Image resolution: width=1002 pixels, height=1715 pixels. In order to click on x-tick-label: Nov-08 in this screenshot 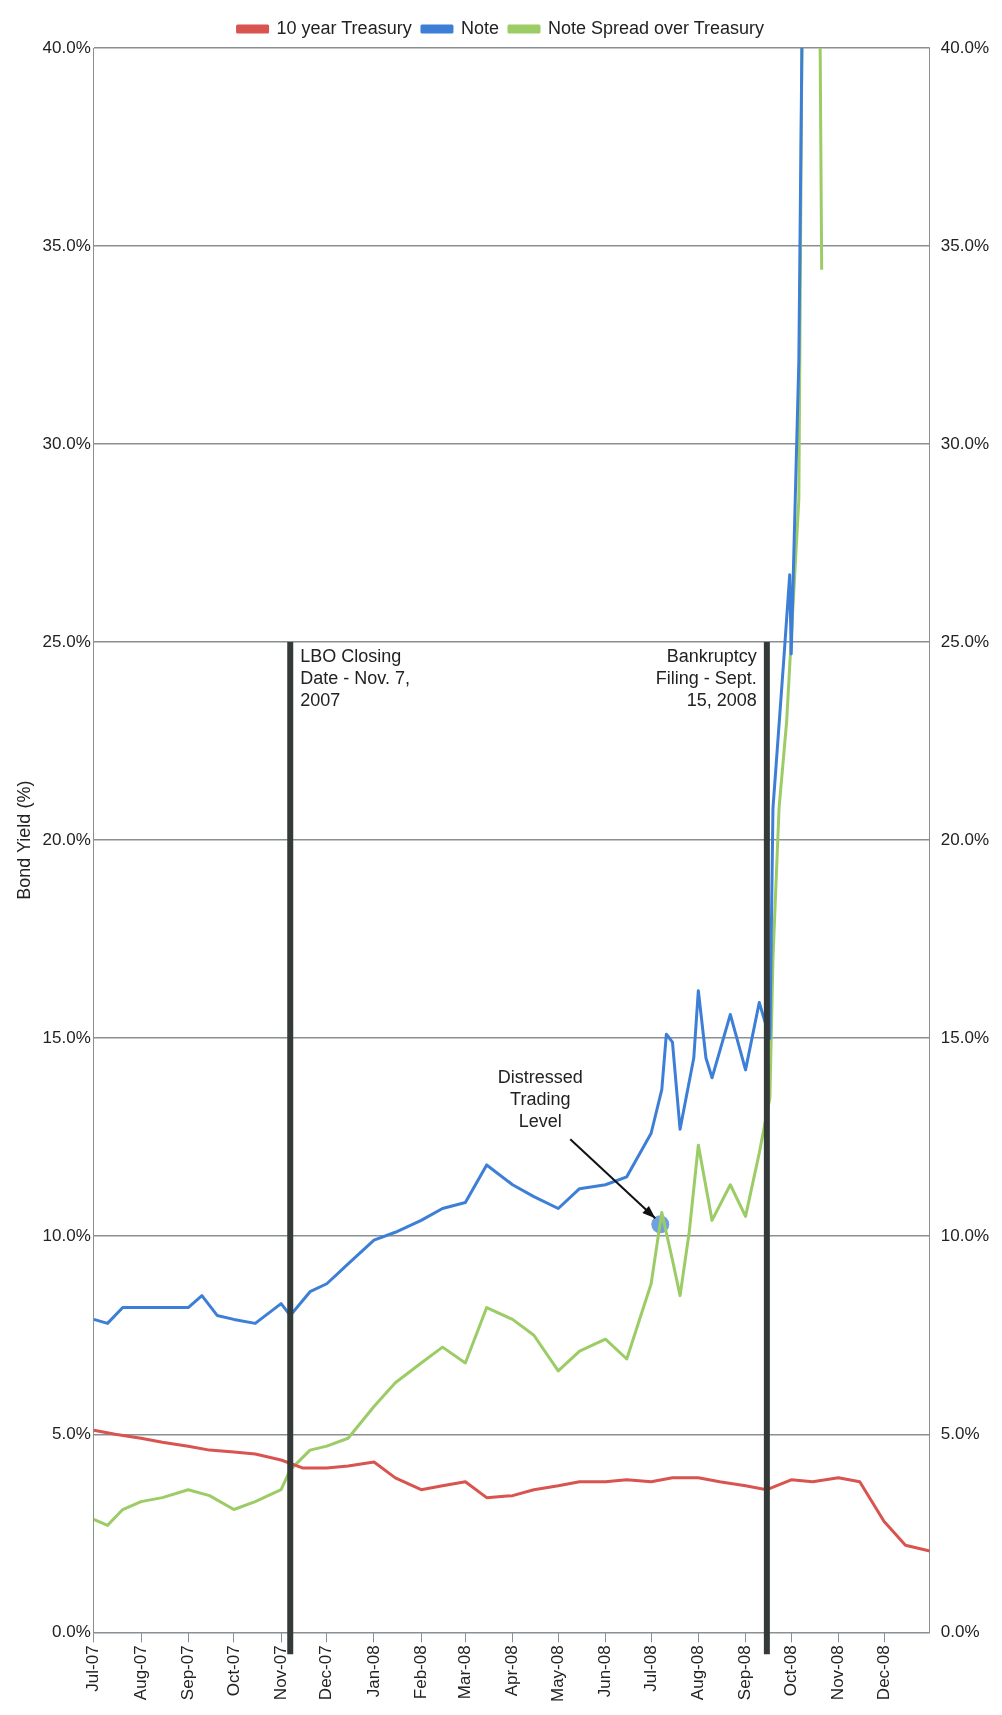, I will do `click(838, 1673)`.